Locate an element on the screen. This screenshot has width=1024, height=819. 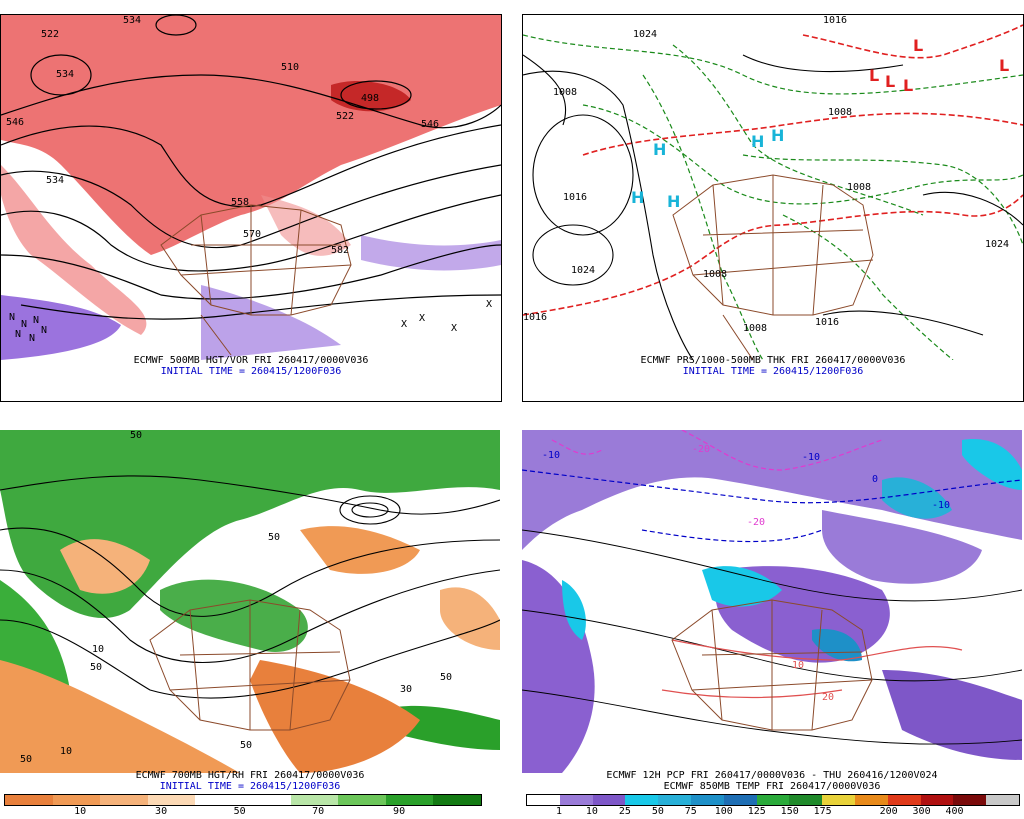
colorbar-tick-label: 125 is located at coordinates (756, 811).